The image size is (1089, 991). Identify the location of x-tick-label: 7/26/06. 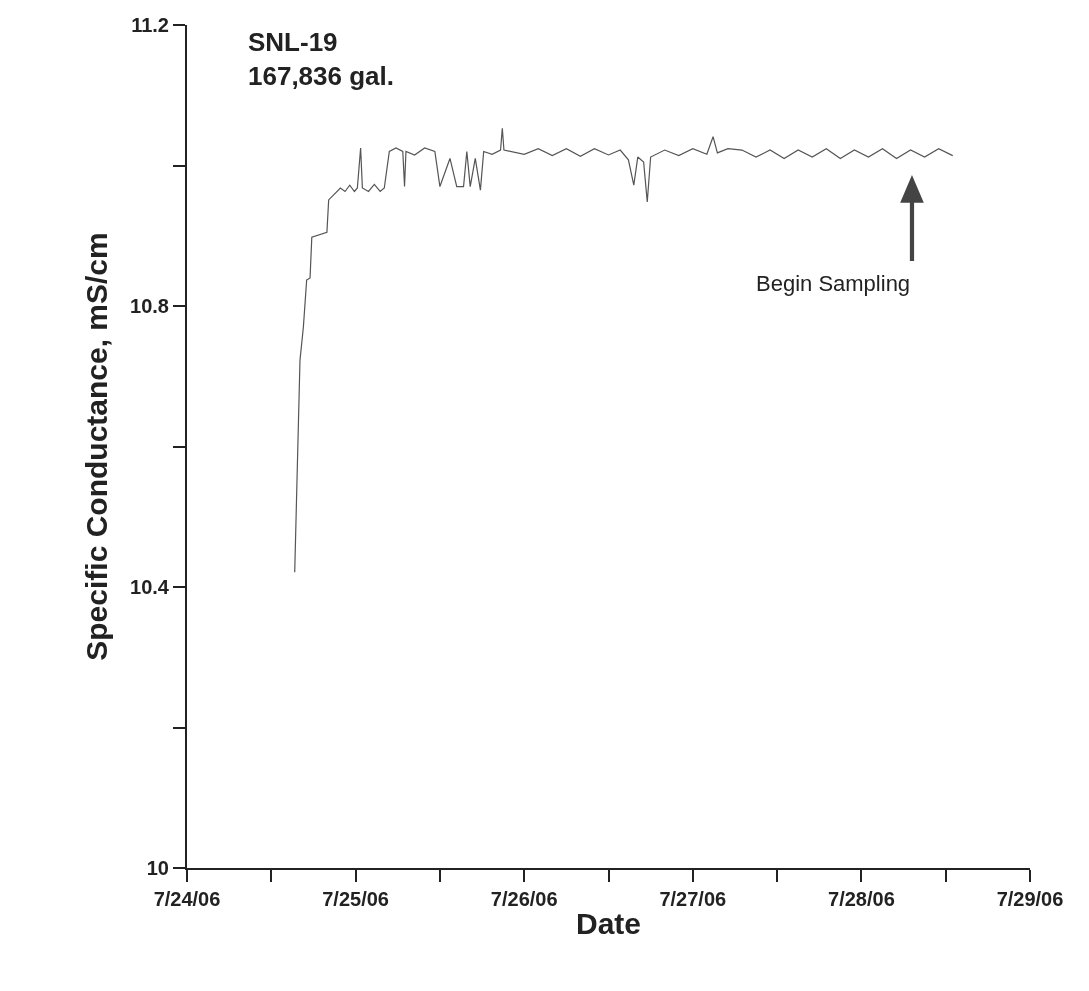
(524, 899).